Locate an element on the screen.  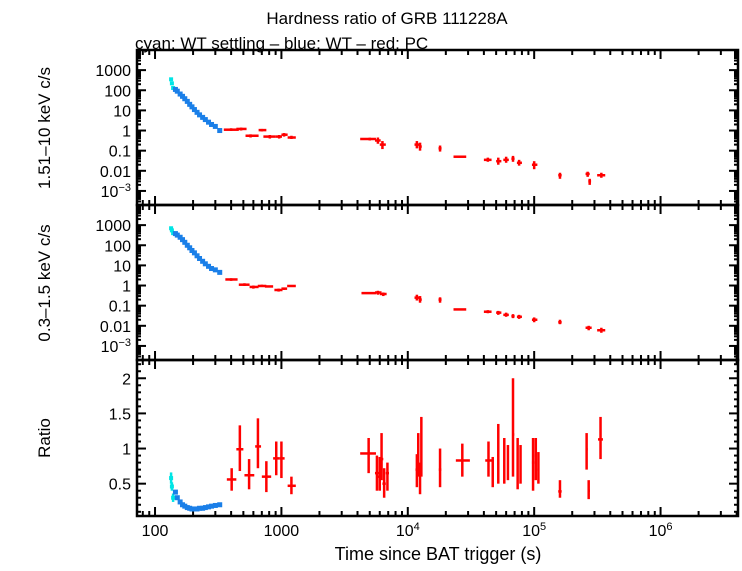
x-axis-label: Time since BAT trigger (s) is located at coordinates (438, 554).